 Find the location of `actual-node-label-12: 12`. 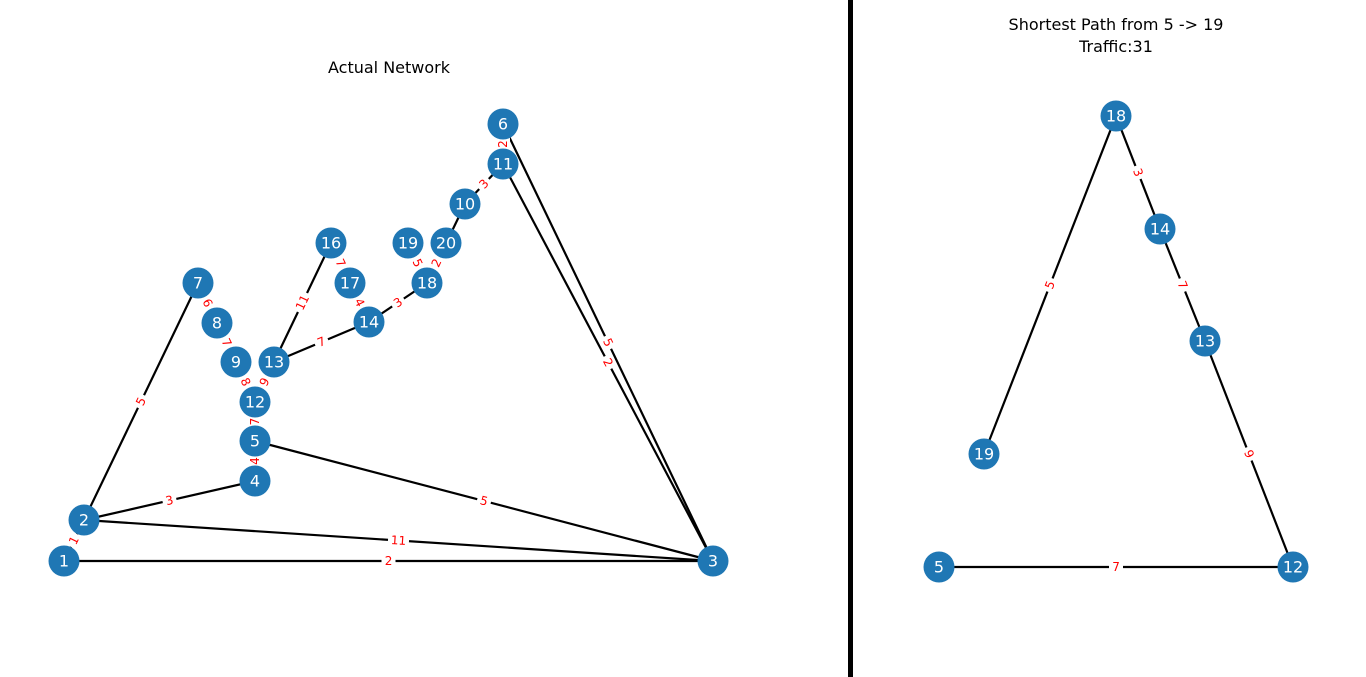

actual-node-label-12: 12 is located at coordinates (255, 402).